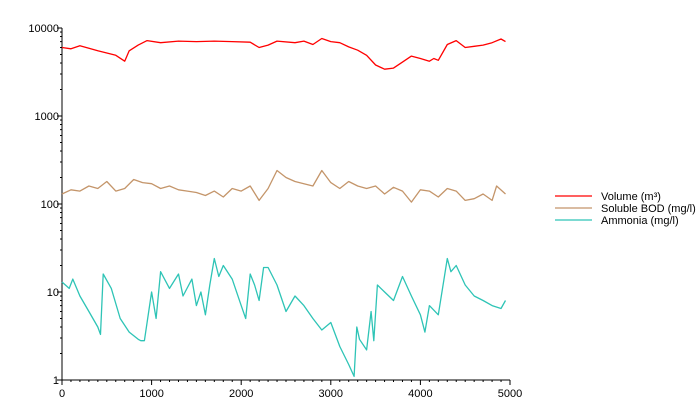 This screenshot has height=414, width=700. What do you see at coordinates (53, 293) in the screenshot?
I see `y-tick-label: 10` at bounding box center [53, 293].